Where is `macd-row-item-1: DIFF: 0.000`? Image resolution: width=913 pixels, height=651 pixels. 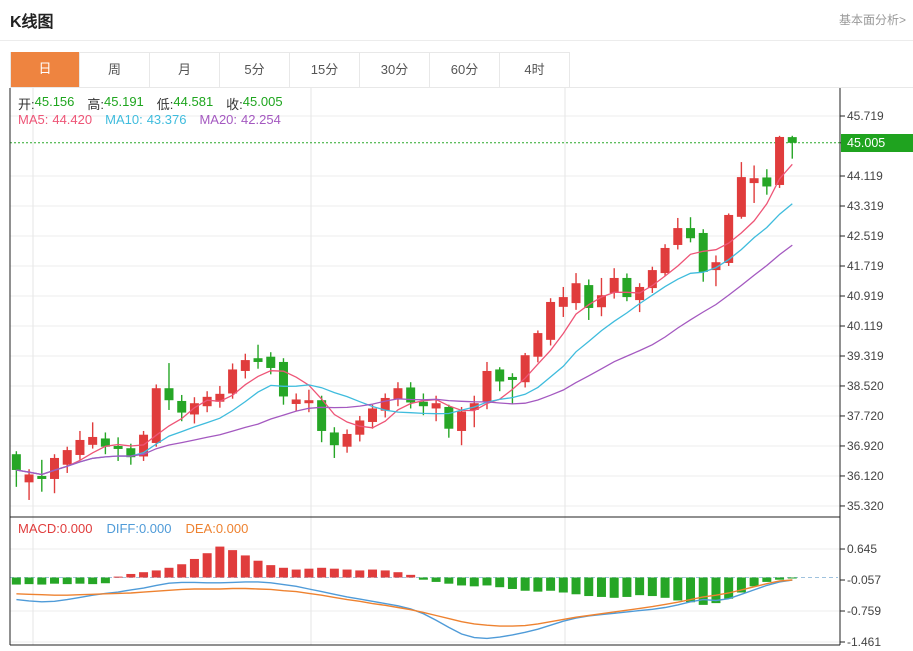
macd-row-item-1: DIFF: 0.000 is located at coordinates (139, 528).